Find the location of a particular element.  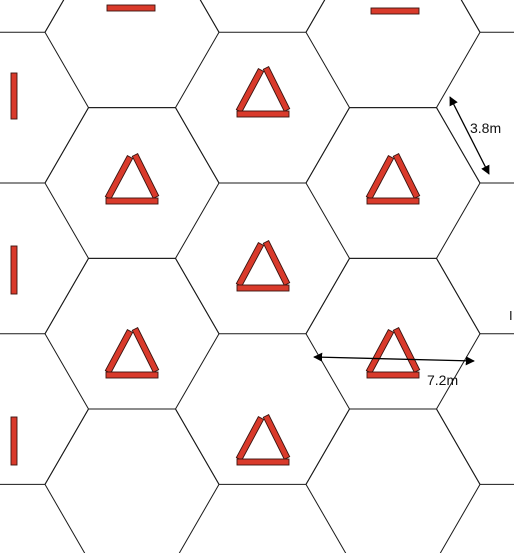

width-label: 7.2m is located at coordinates (442, 380).